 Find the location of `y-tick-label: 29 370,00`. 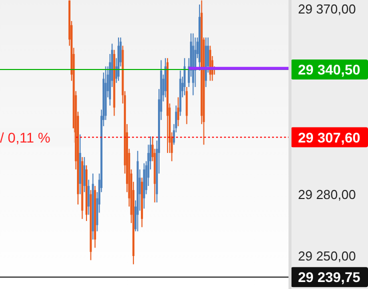

y-tick-label: 29 370,00 is located at coordinates (327, 8).